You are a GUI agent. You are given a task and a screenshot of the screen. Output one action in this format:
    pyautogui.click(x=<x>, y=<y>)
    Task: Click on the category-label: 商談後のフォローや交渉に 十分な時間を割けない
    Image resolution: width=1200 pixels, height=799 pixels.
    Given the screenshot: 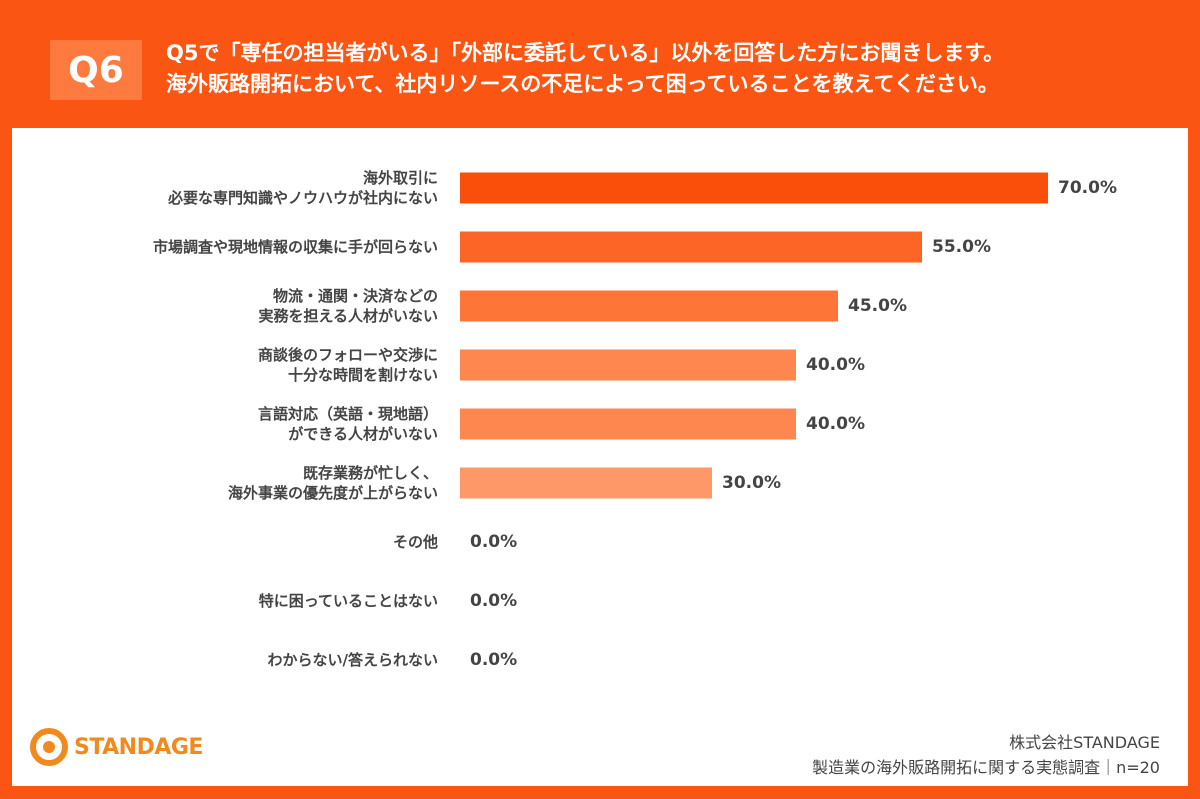 What is the action you would take?
    pyautogui.click(x=347, y=365)
    